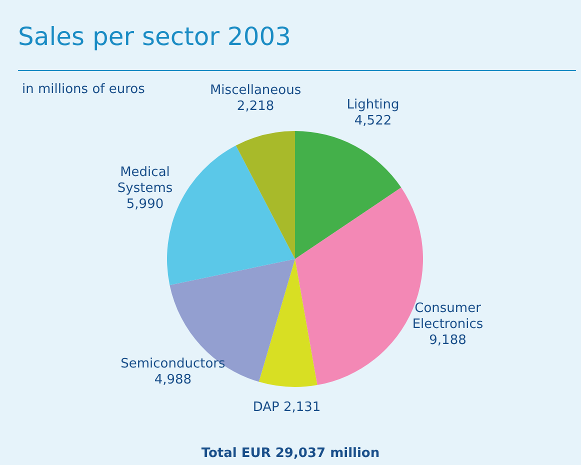  What do you see at coordinates (155, 36) in the screenshot?
I see `chart-title: Sales per sector 2003` at bounding box center [155, 36].